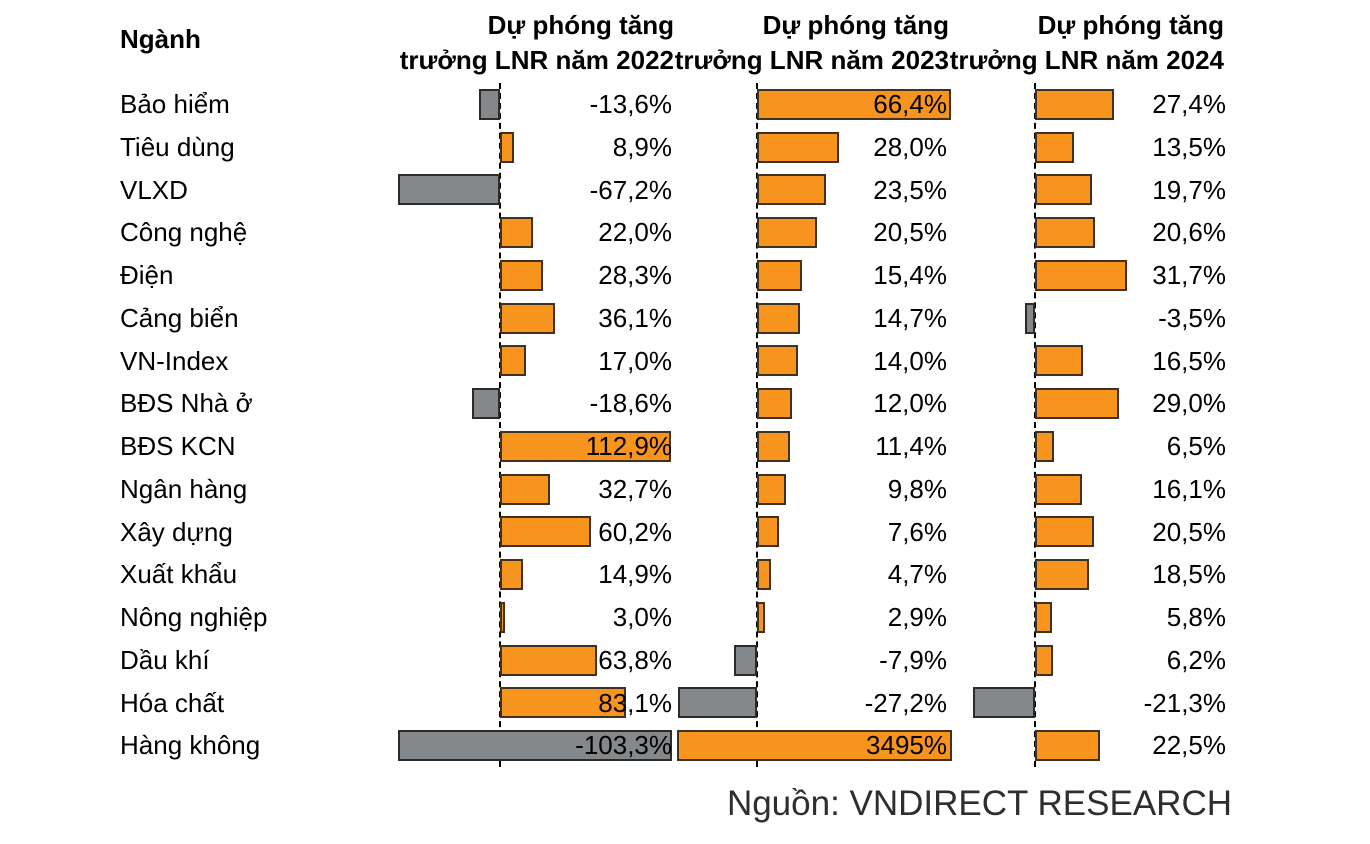 Image resolution: width=1370 pixels, height=844 pixels. What do you see at coordinates (635, 317) in the screenshot?
I see `value-label-2022: 36,1%` at bounding box center [635, 317].